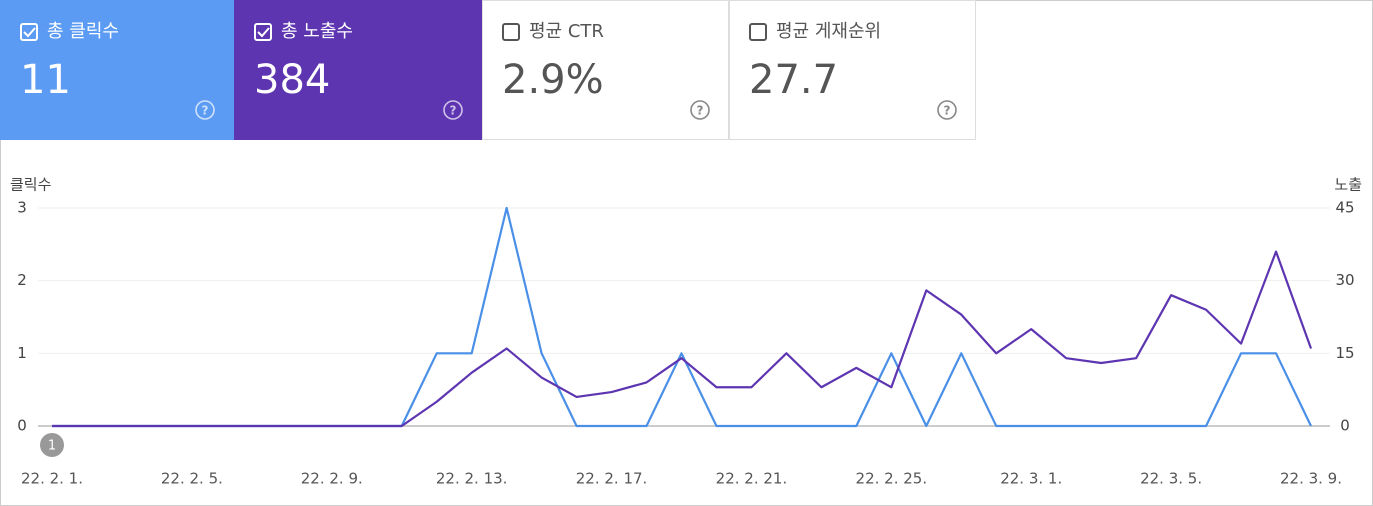 Image resolution: width=1373 pixels, height=506 pixels. What do you see at coordinates (332, 479) in the screenshot?
I see `x-tick-label: 22. 2. 9.` at bounding box center [332, 479].